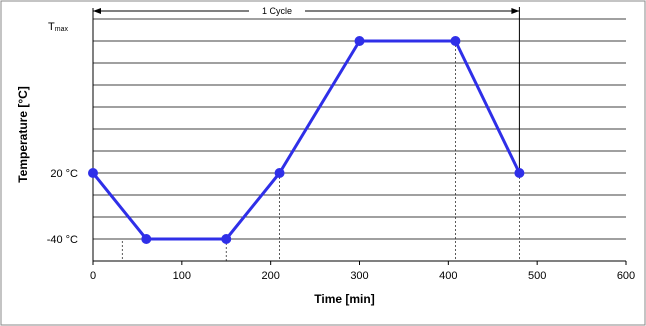  Describe the element at coordinates (270, 276) in the screenshot. I see `x-tick-label-200: 200` at that location.